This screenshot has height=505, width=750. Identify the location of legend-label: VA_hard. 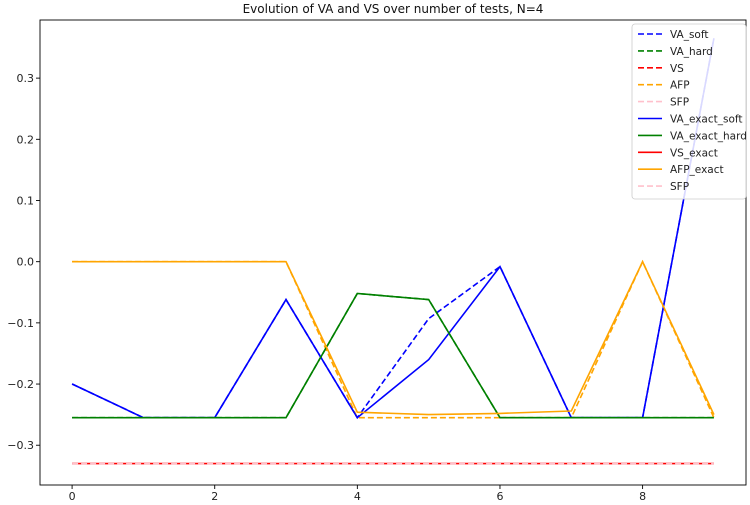
(691, 52).